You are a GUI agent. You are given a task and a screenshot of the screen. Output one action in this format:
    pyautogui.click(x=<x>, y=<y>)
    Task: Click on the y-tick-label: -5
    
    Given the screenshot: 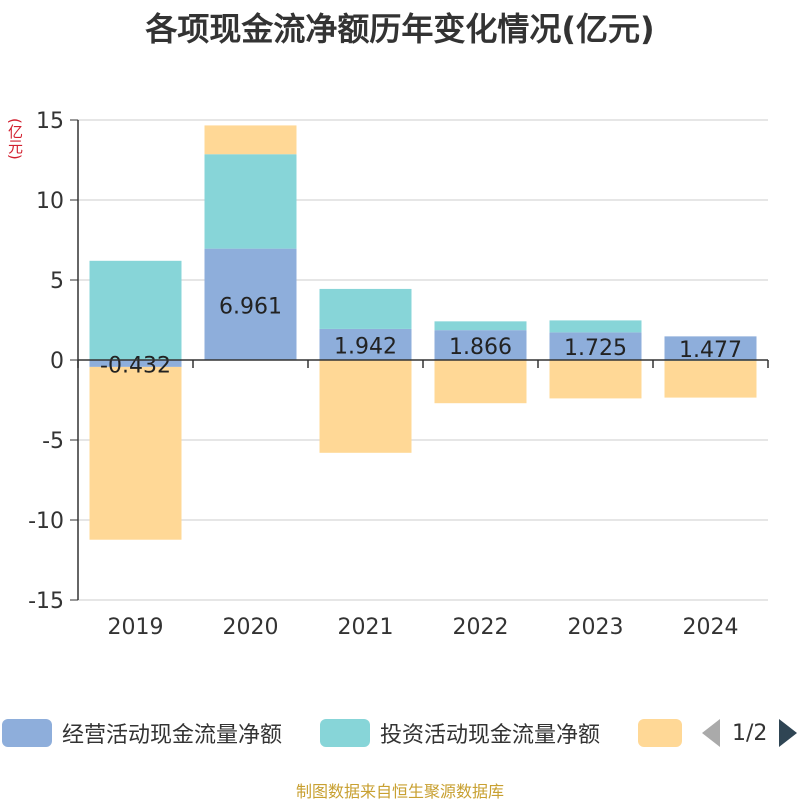 What is the action you would take?
    pyautogui.click(x=53, y=441)
    